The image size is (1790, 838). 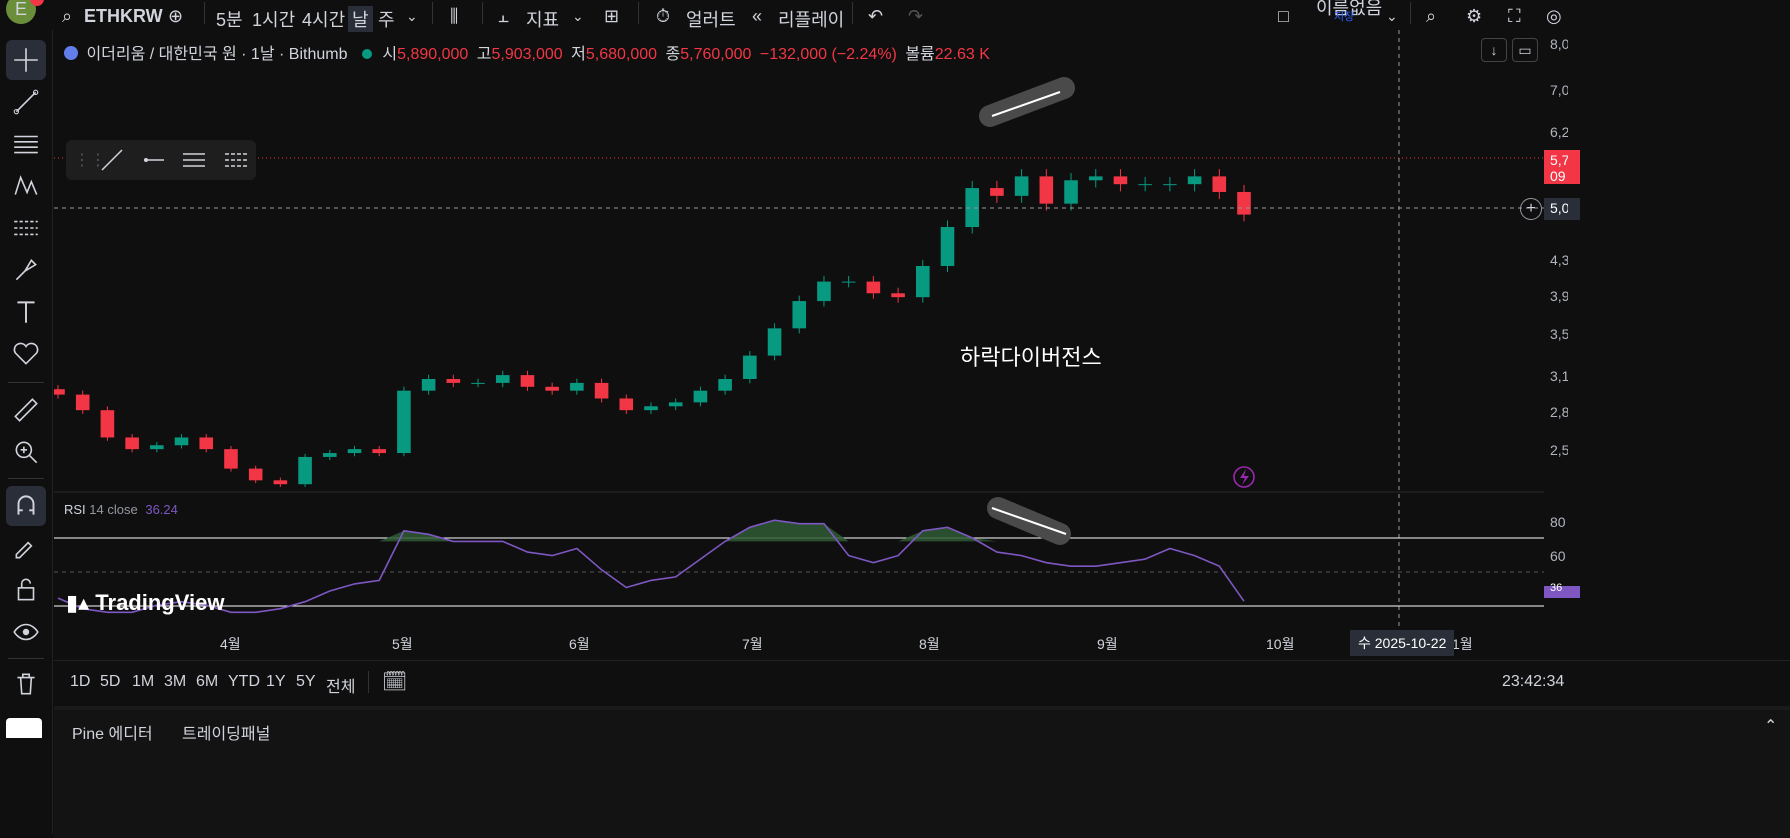 What do you see at coordinates (1474, 16) in the screenshot?
I see `settings-icon: ⚙` at bounding box center [1474, 16].